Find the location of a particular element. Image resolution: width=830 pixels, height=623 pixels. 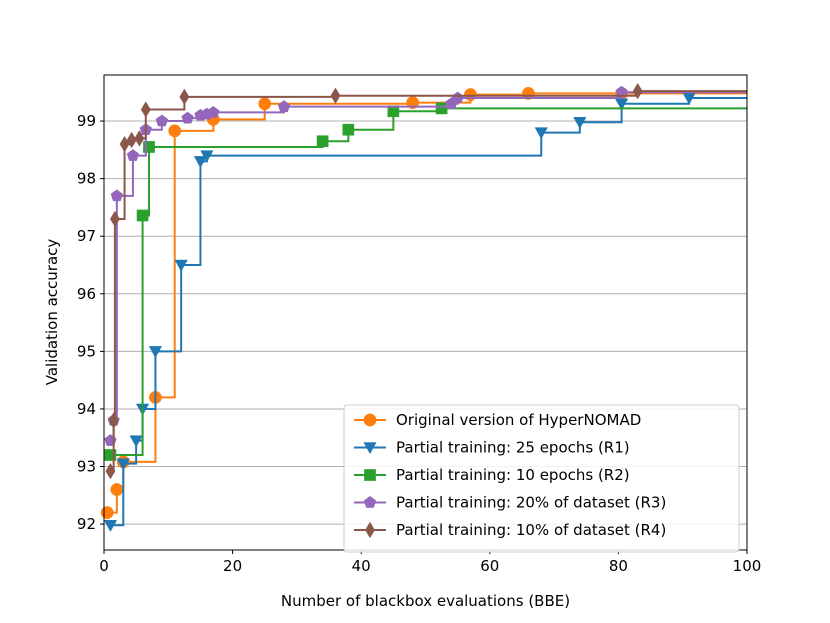

y-tick-label: 97 is located at coordinates (86, 236).